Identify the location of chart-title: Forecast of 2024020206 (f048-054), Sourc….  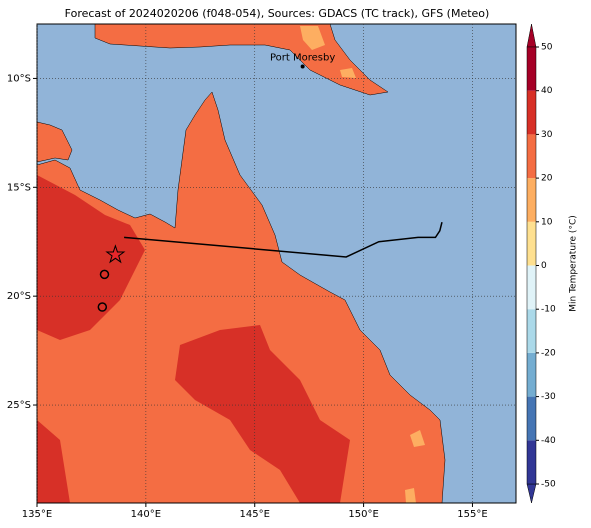
(277, 13).